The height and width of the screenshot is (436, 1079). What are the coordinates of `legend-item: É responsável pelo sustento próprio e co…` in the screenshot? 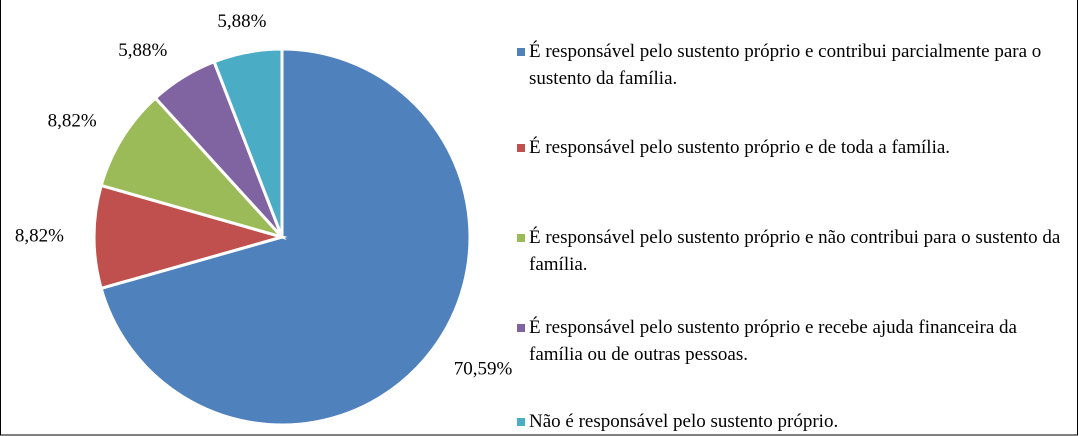 It's located at (797, 65).